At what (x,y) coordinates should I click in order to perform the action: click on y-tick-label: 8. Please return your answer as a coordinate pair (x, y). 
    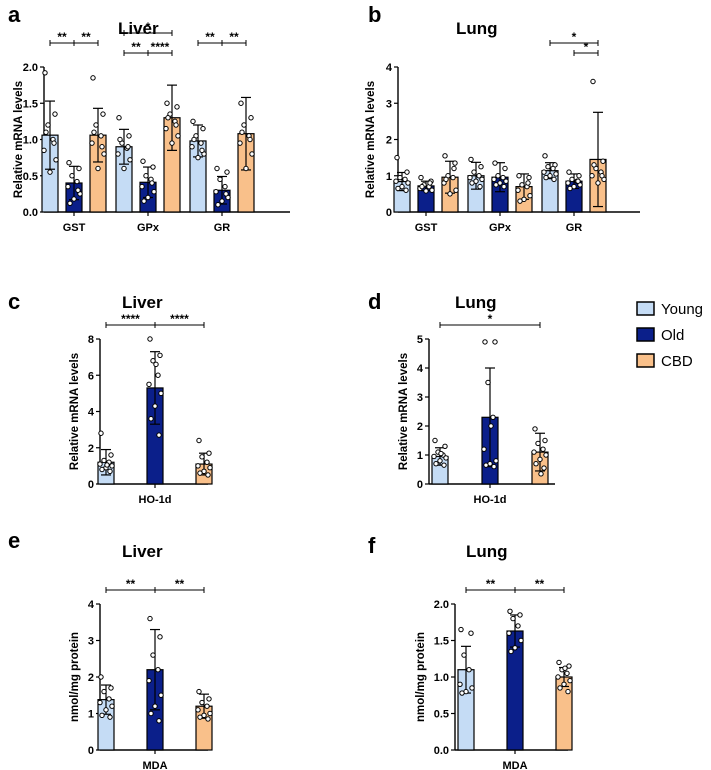
    Looking at the image, I should click on (91, 340).